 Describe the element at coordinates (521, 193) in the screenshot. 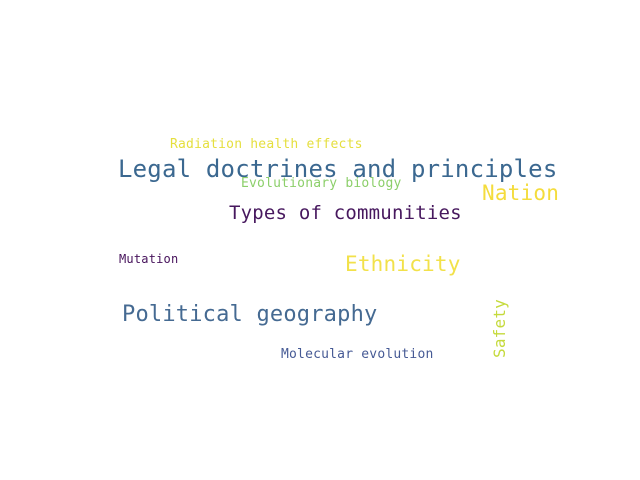

I see `word-nation: Nation` at that location.